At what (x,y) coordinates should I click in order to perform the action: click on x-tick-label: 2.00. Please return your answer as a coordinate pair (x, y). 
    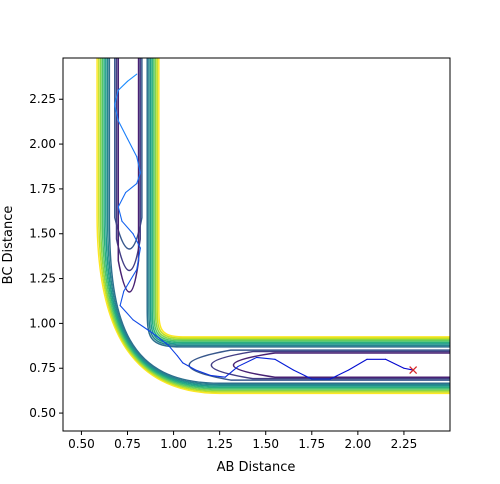
    Looking at the image, I should click on (357, 444).